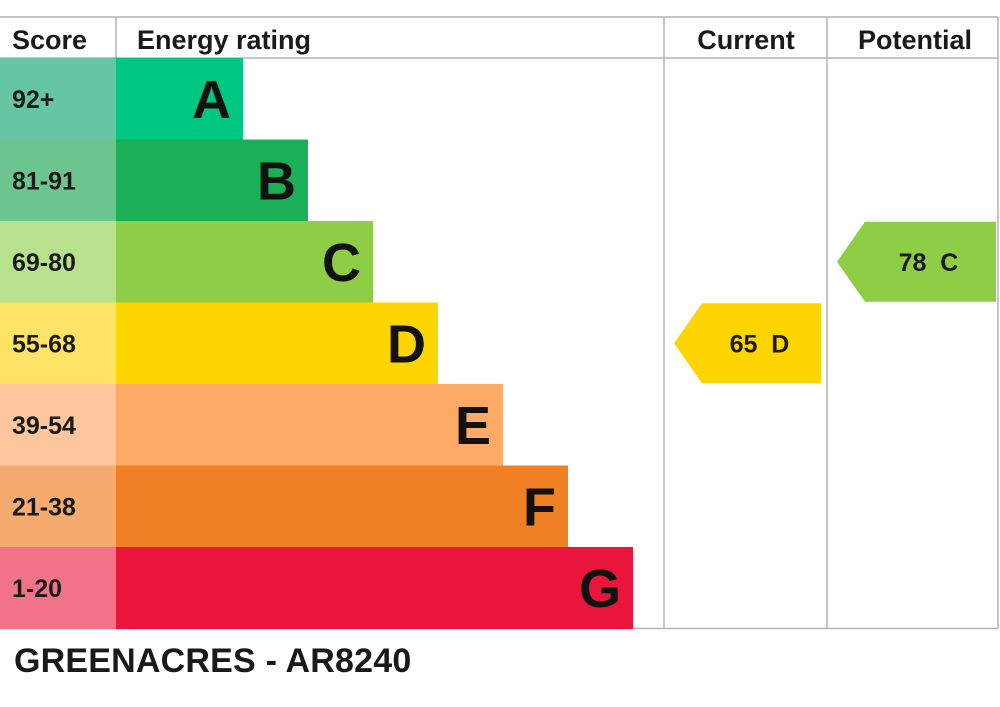 The height and width of the screenshot is (707, 1000). What do you see at coordinates (276, 181) in the screenshot?
I see `band-letter-b: B` at bounding box center [276, 181].